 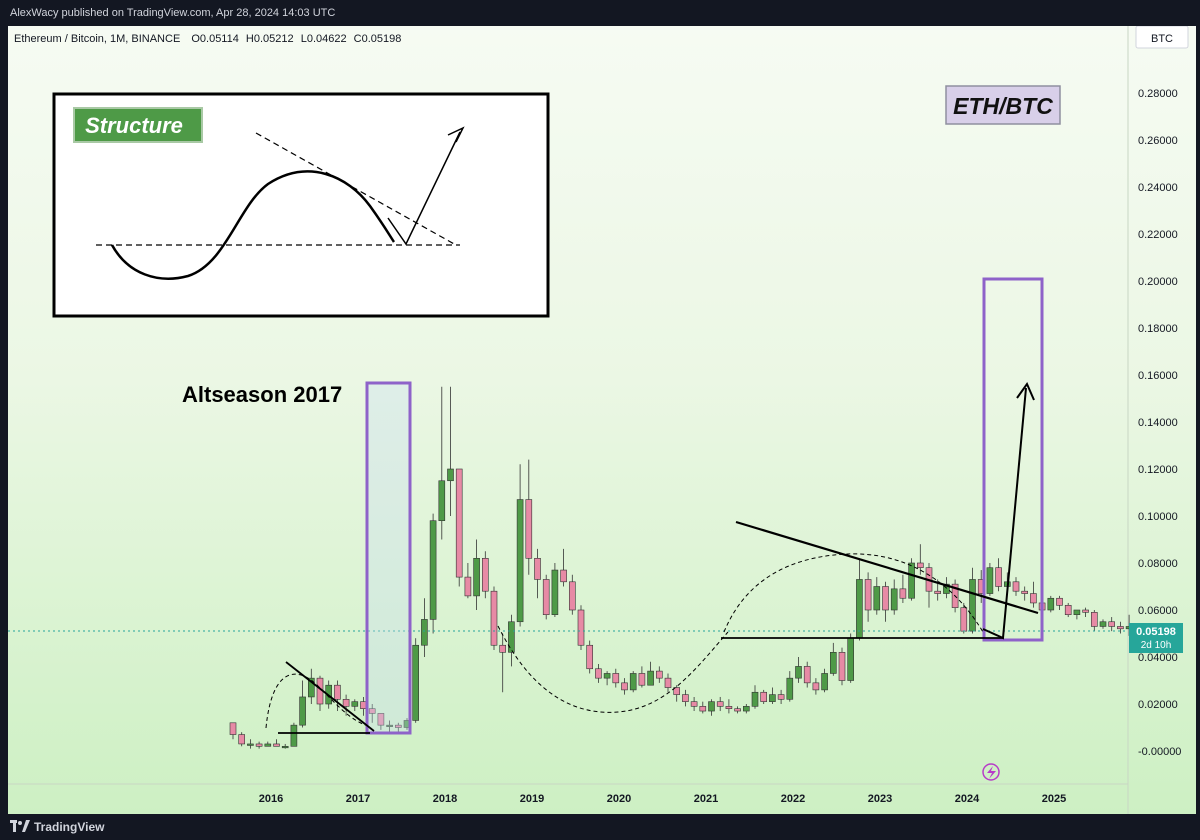 I want to click on legend-open: O0.05114, so click(x=215, y=39).